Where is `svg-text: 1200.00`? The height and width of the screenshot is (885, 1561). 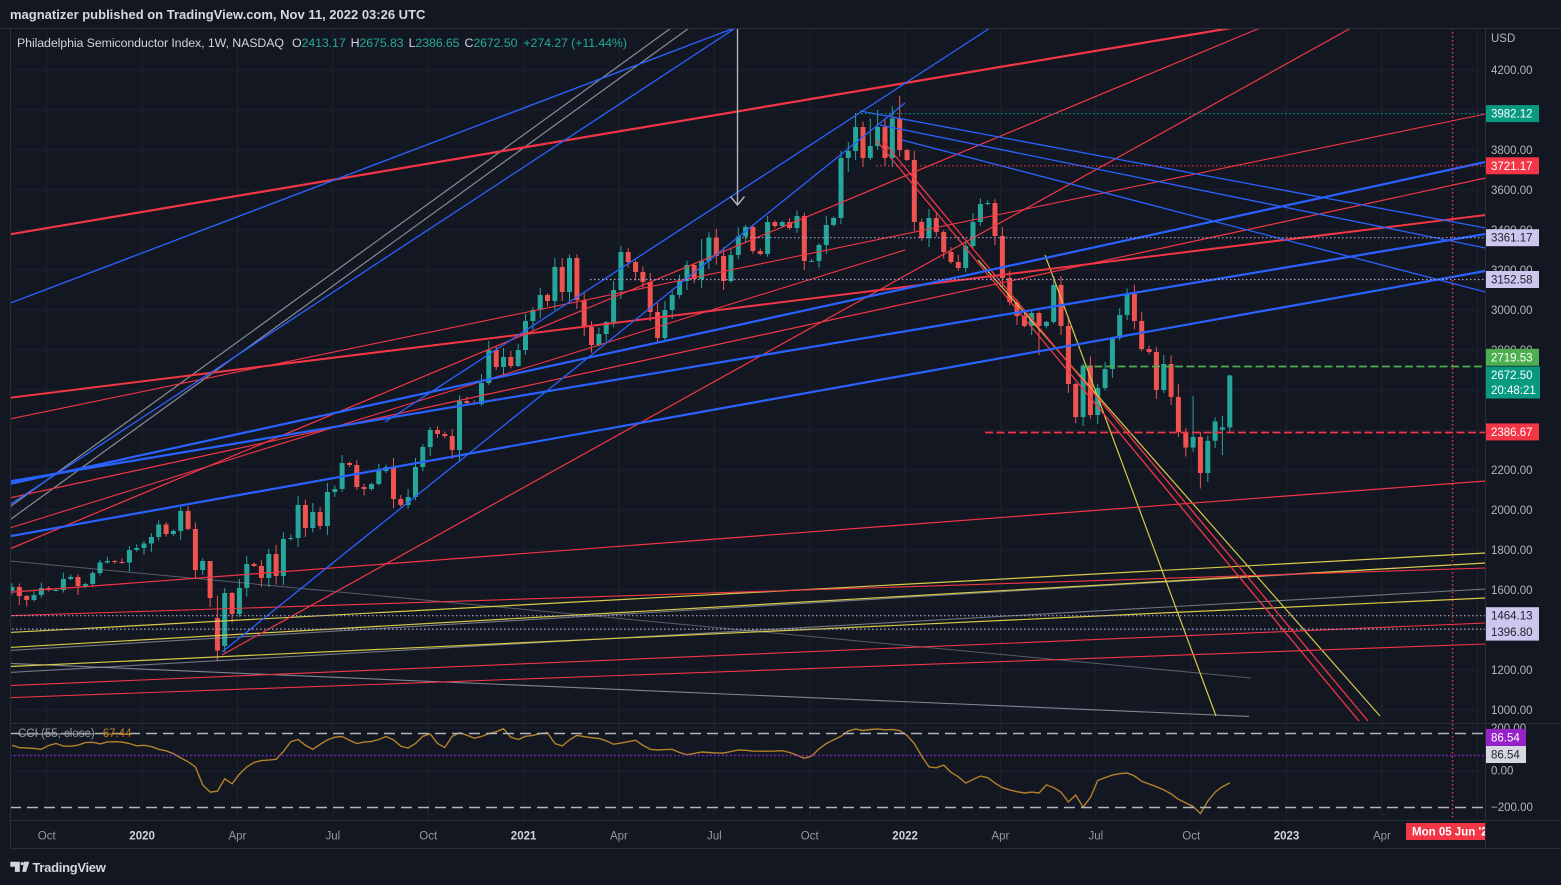 svg-text: 1200.00 is located at coordinates (1512, 671).